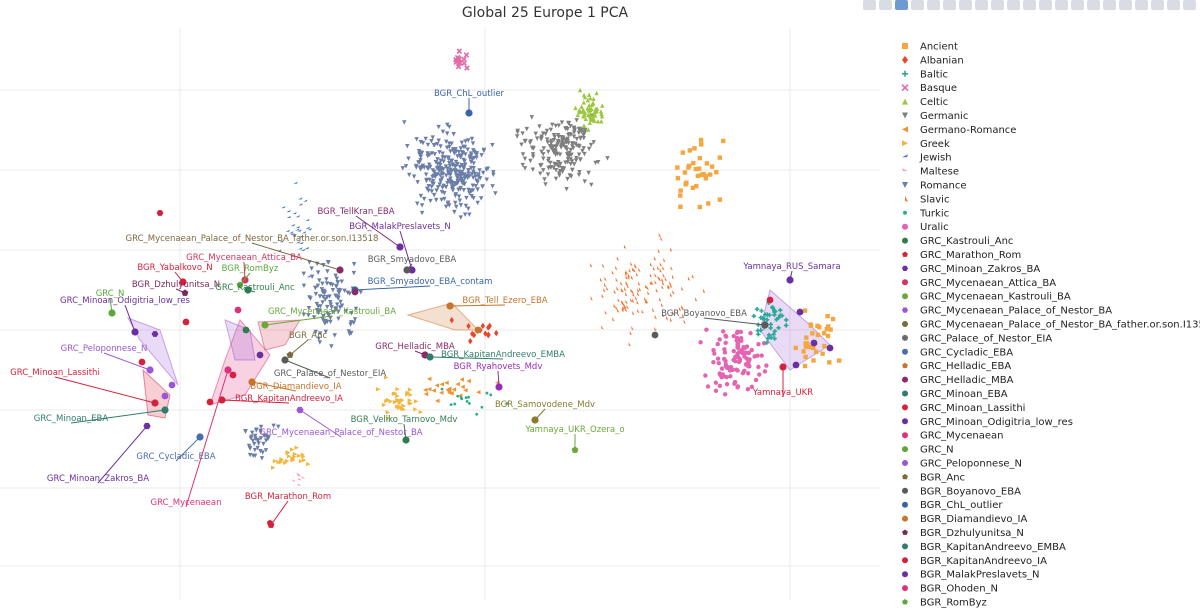 This screenshot has height=608, width=1200. Describe the element at coordinates (1007, 311) in the screenshot. I see `legend-item: GRC_Mycenaean_Palace_of_Nestor_BA` at that location.